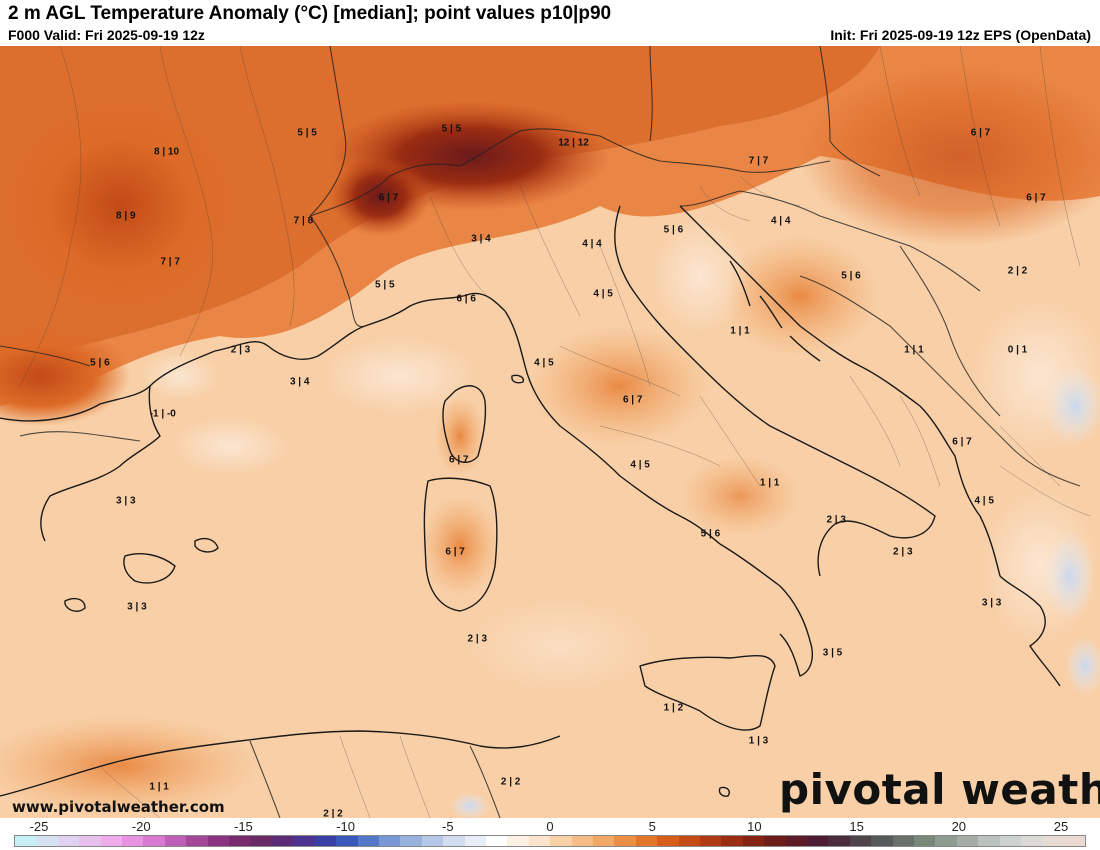 This screenshot has height=850, width=1100. Describe the element at coordinates (960, 35) in the screenshot. I see `init-time: Init: Fri 2025-09-19 12z EPS (OpenData)` at that location.